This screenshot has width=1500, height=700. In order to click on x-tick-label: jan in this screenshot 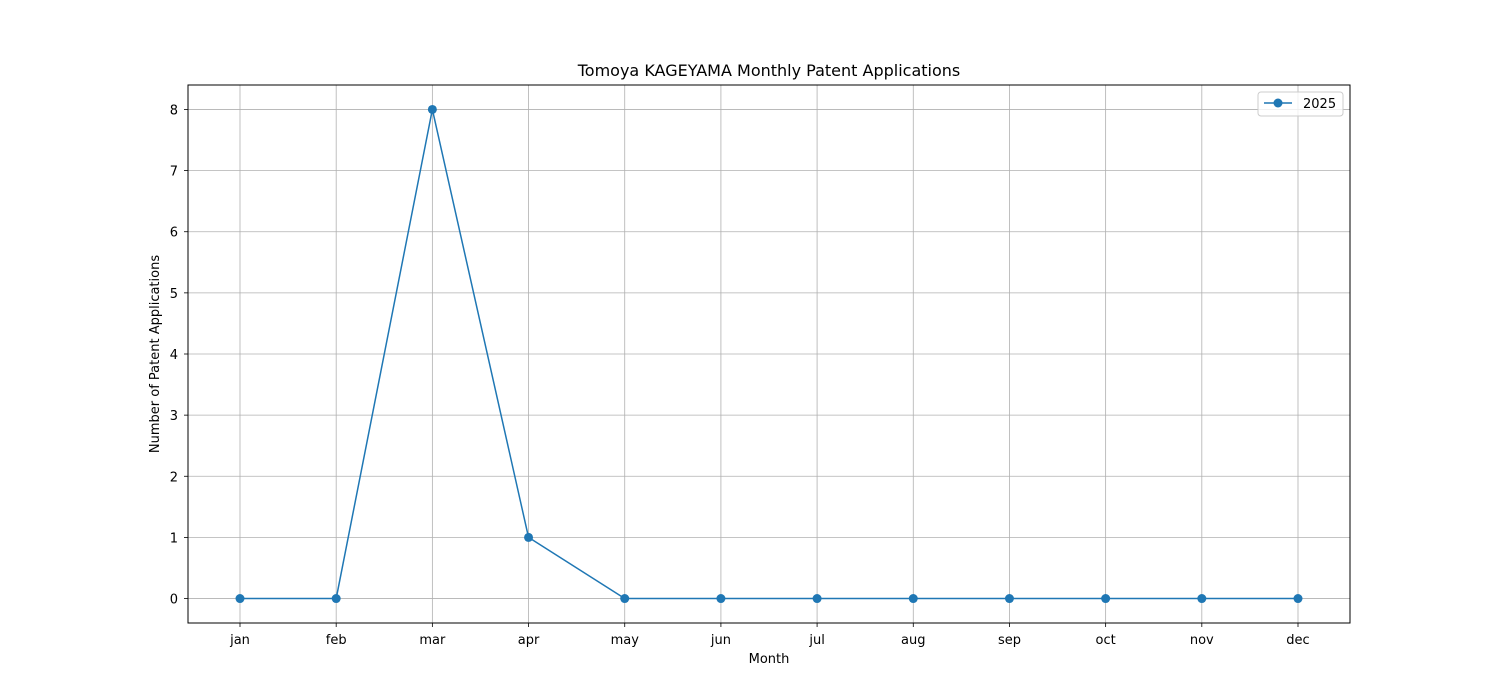, I will do `click(239, 640)`.